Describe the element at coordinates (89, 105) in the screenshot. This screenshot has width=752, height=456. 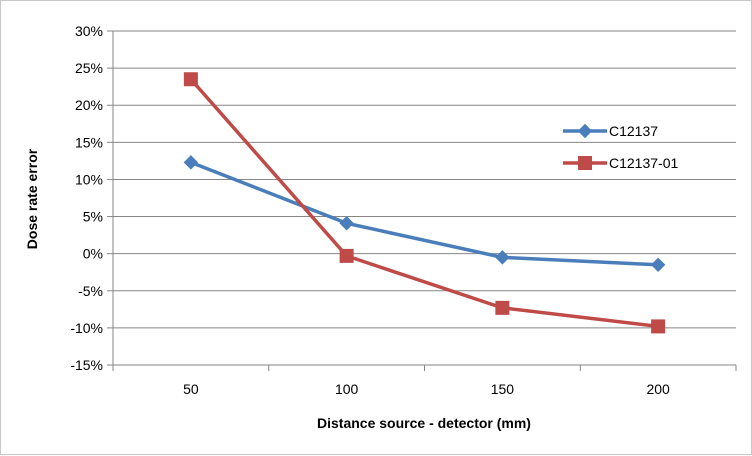
I see `y-tick-label: 20%` at that location.